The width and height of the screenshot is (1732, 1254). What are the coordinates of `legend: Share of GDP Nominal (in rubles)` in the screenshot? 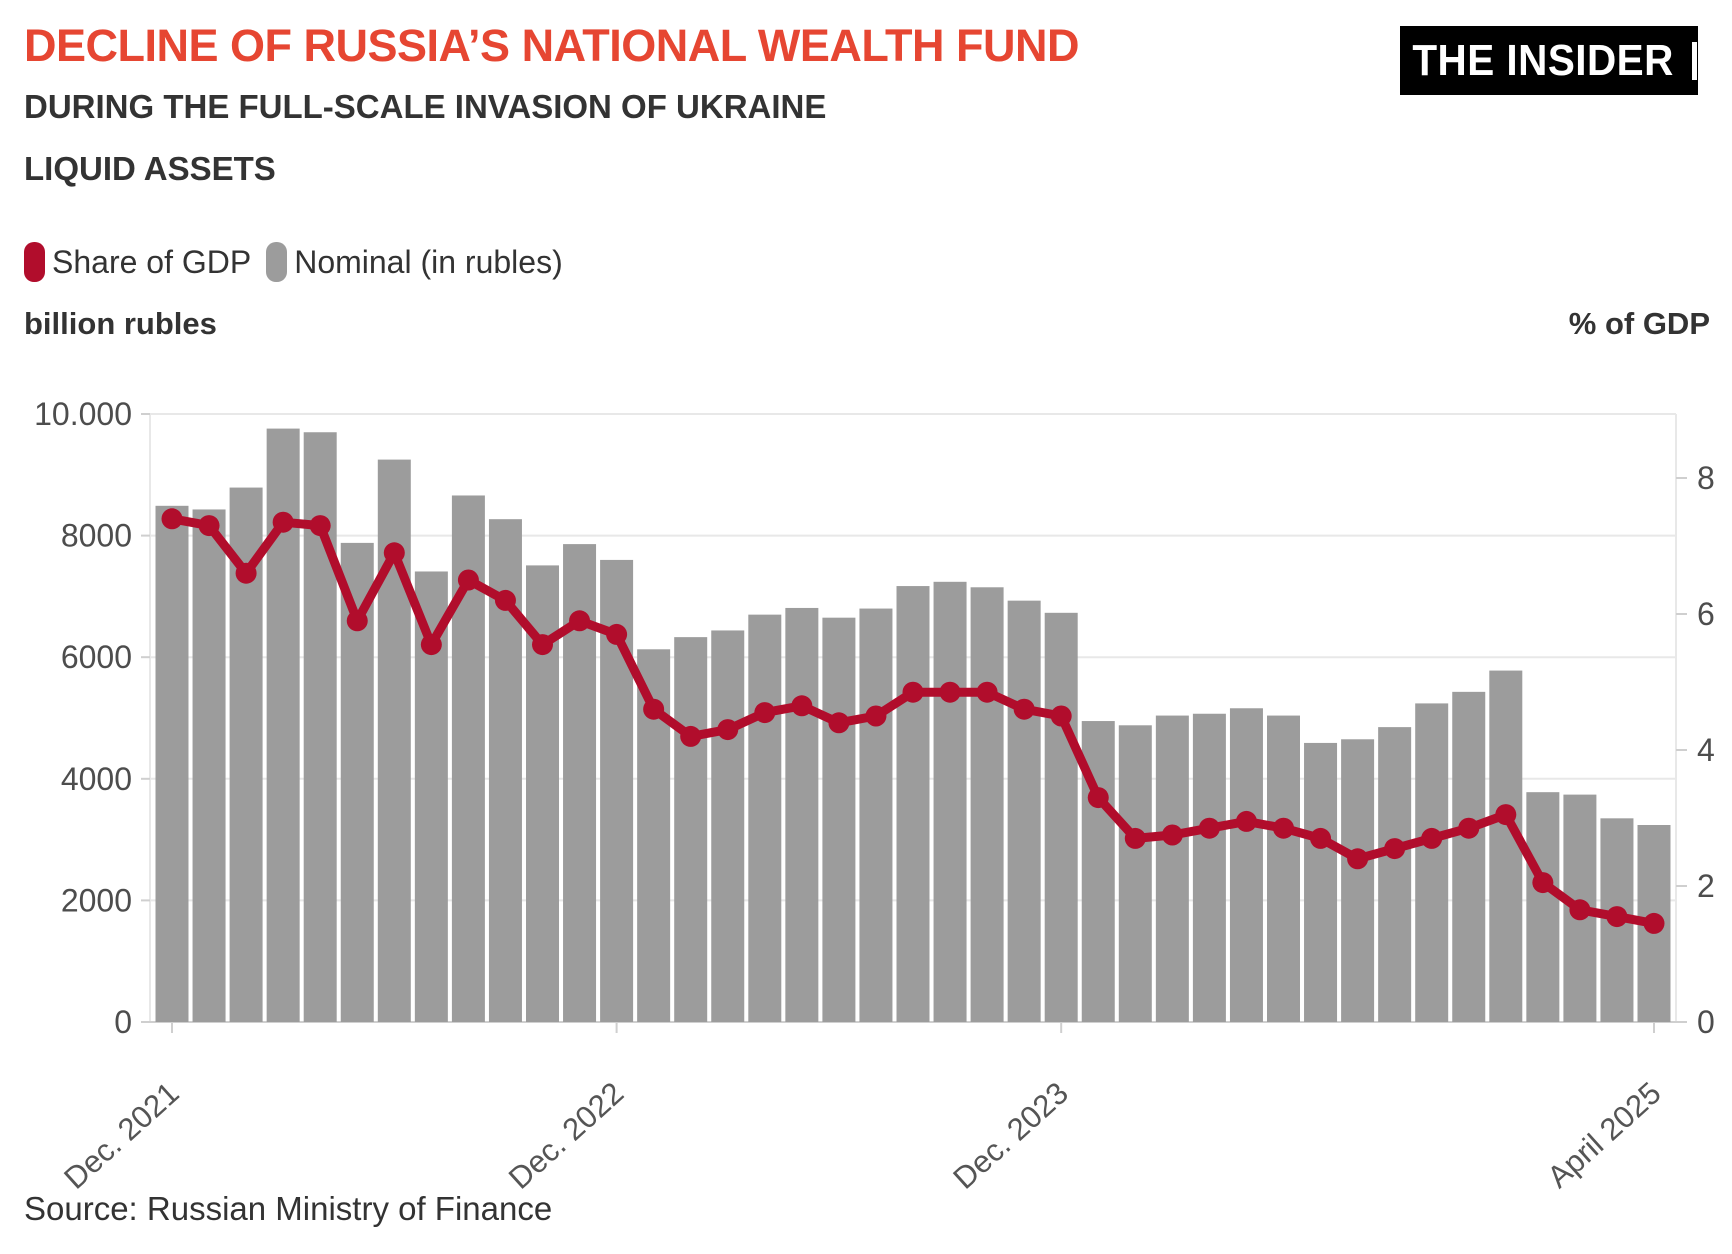 It's located at (293, 262).